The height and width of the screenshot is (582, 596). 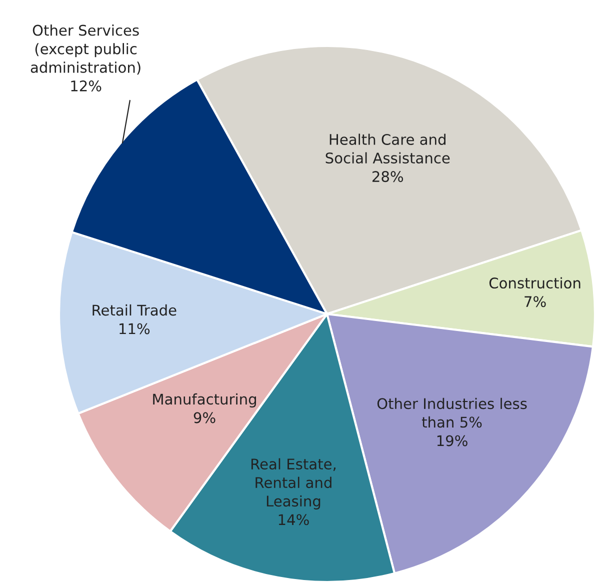 What do you see at coordinates (204, 400) in the screenshot?
I see `slice-label: Manufacturing` at bounding box center [204, 400].